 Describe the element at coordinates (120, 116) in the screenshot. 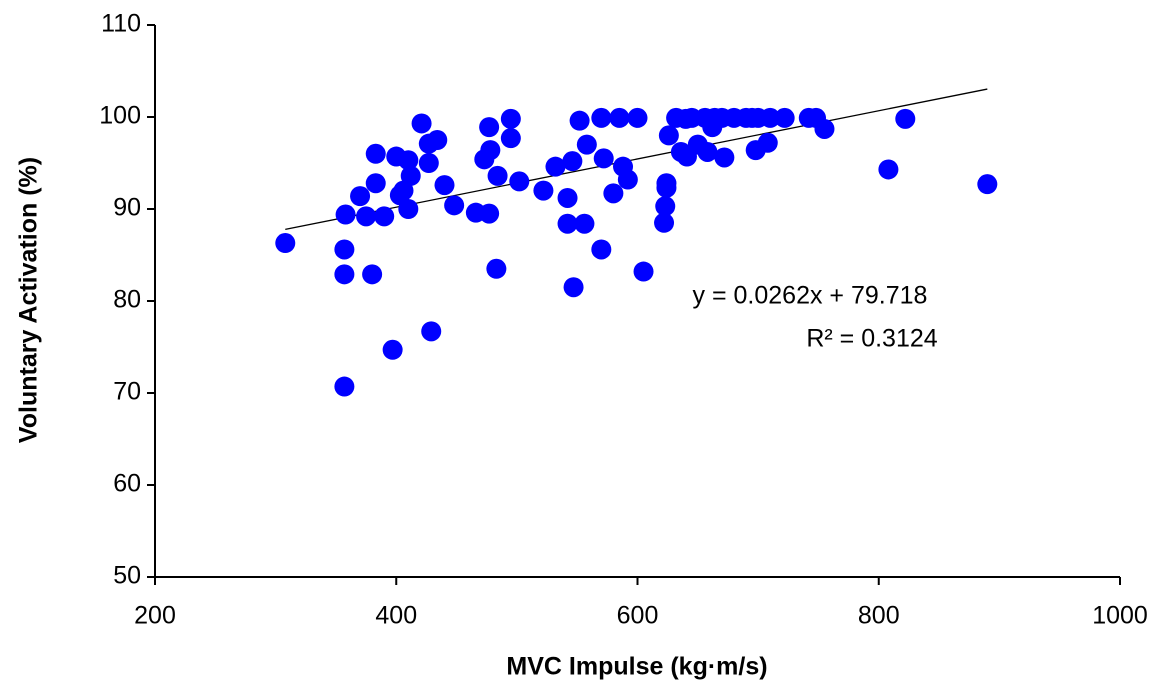

I see `y-tick-label: 100` at that location.